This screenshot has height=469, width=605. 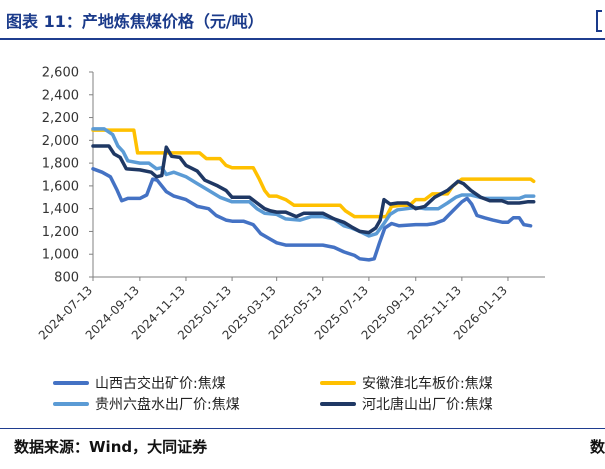 I want to click on title-rule, so click(x=302, y=39).